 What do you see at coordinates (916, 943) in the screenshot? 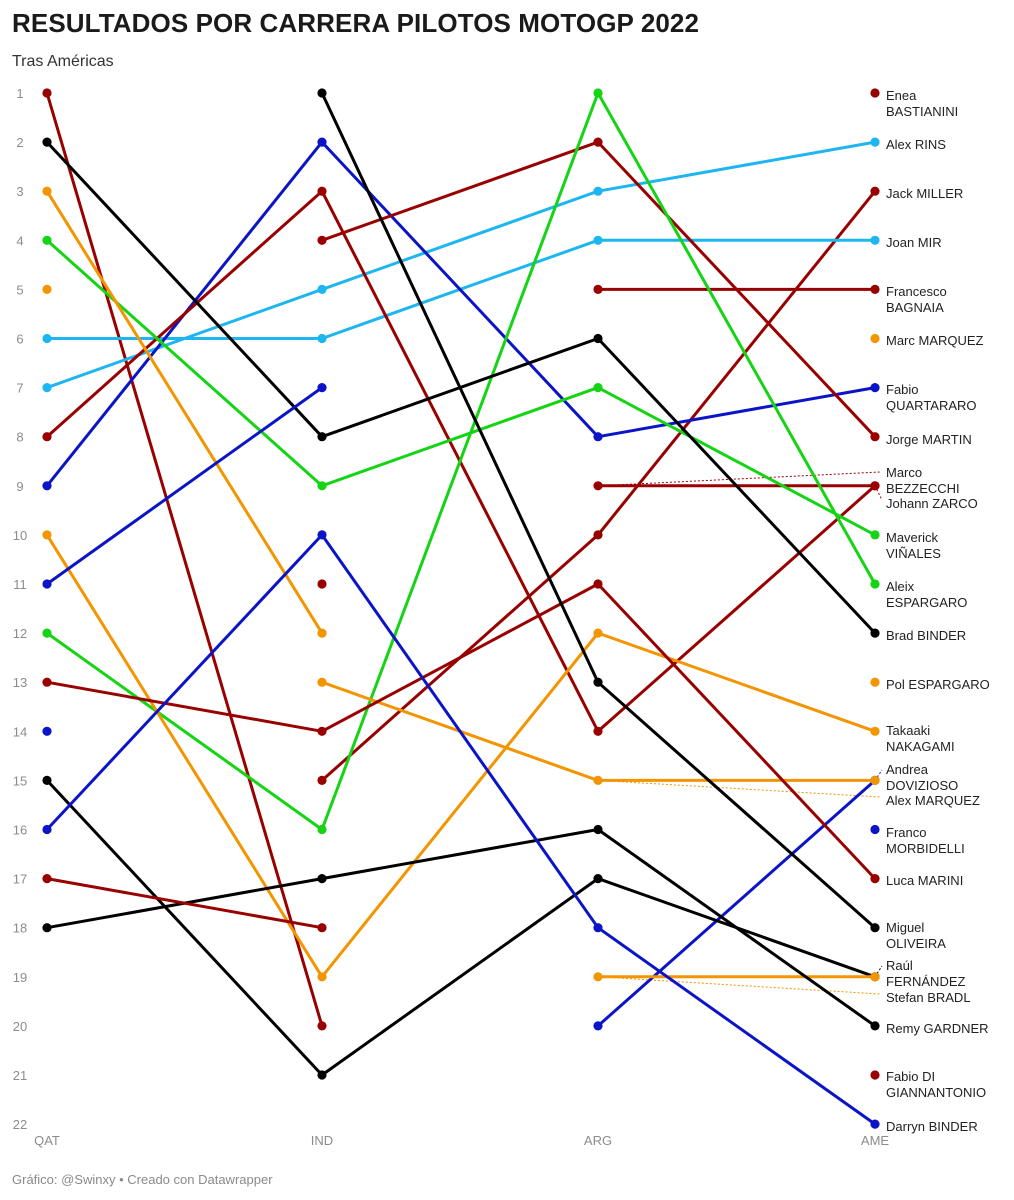
I see `label-line: OLIVEIRA` at bounding box center [916, 943].